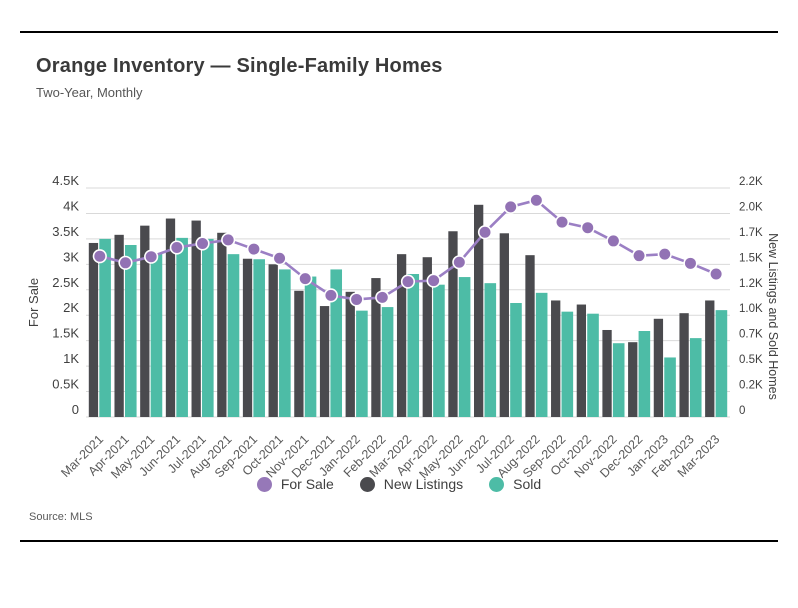  I want to click on legend-item-for-sale: For Sale, so click(295, 484).